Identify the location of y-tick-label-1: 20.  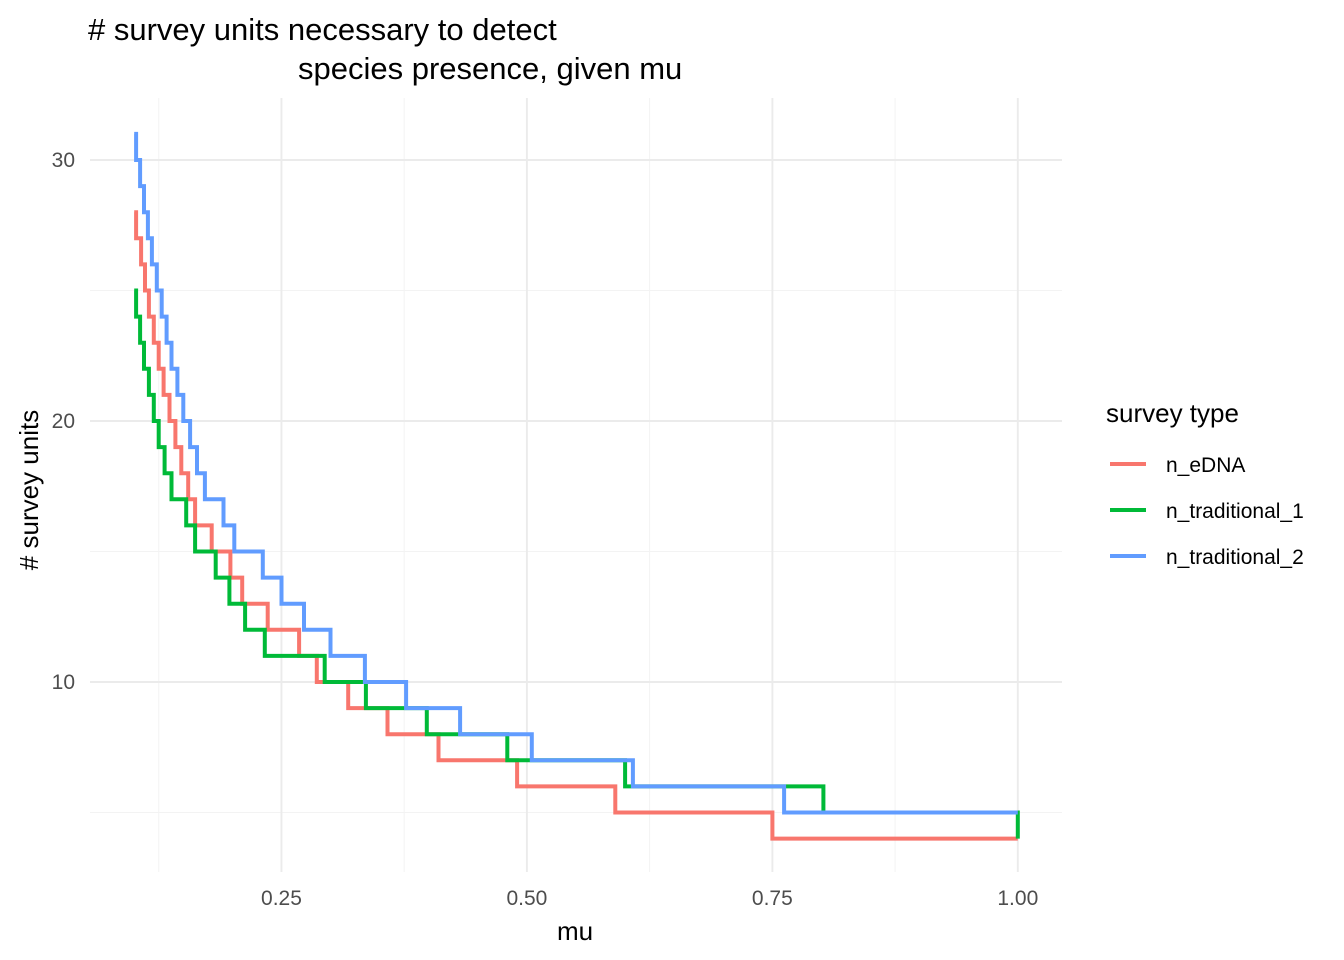
(63, 421).